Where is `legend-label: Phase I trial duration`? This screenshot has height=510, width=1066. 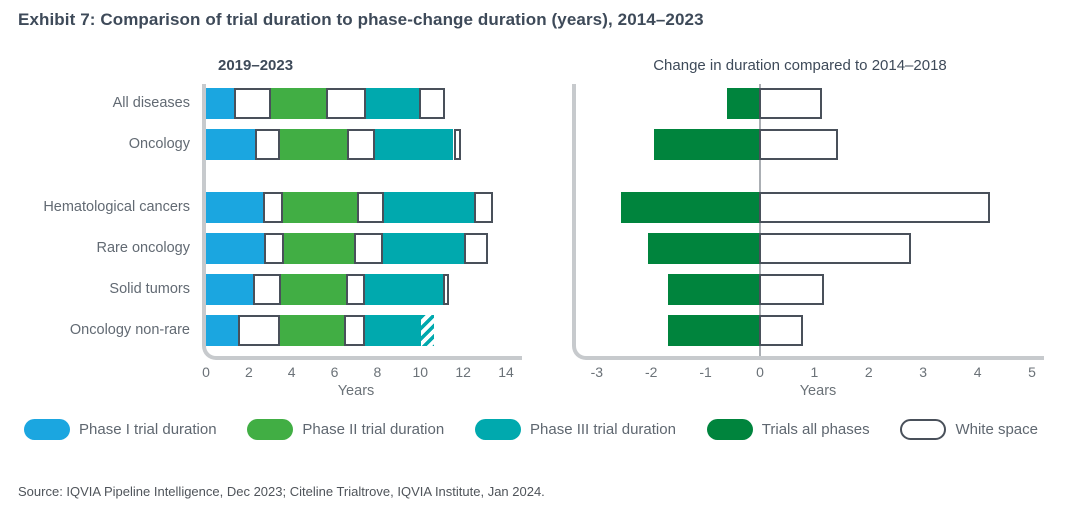 legend-label: Phase I trial duration is located at coordinates (148, 429).